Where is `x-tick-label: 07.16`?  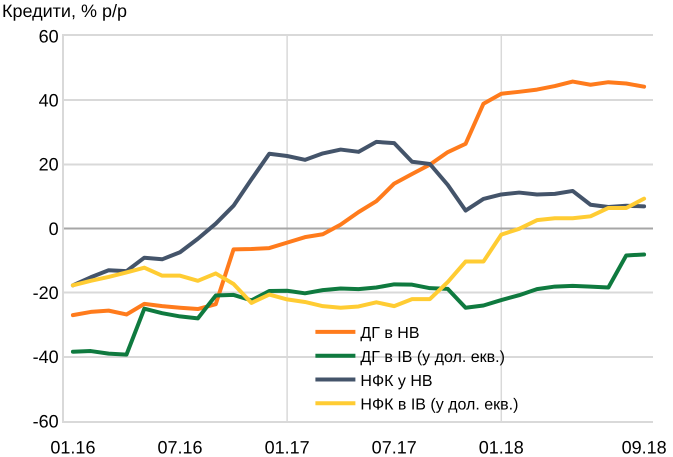
x-tick-label: 07.16 is located at coordinates (180, 447).